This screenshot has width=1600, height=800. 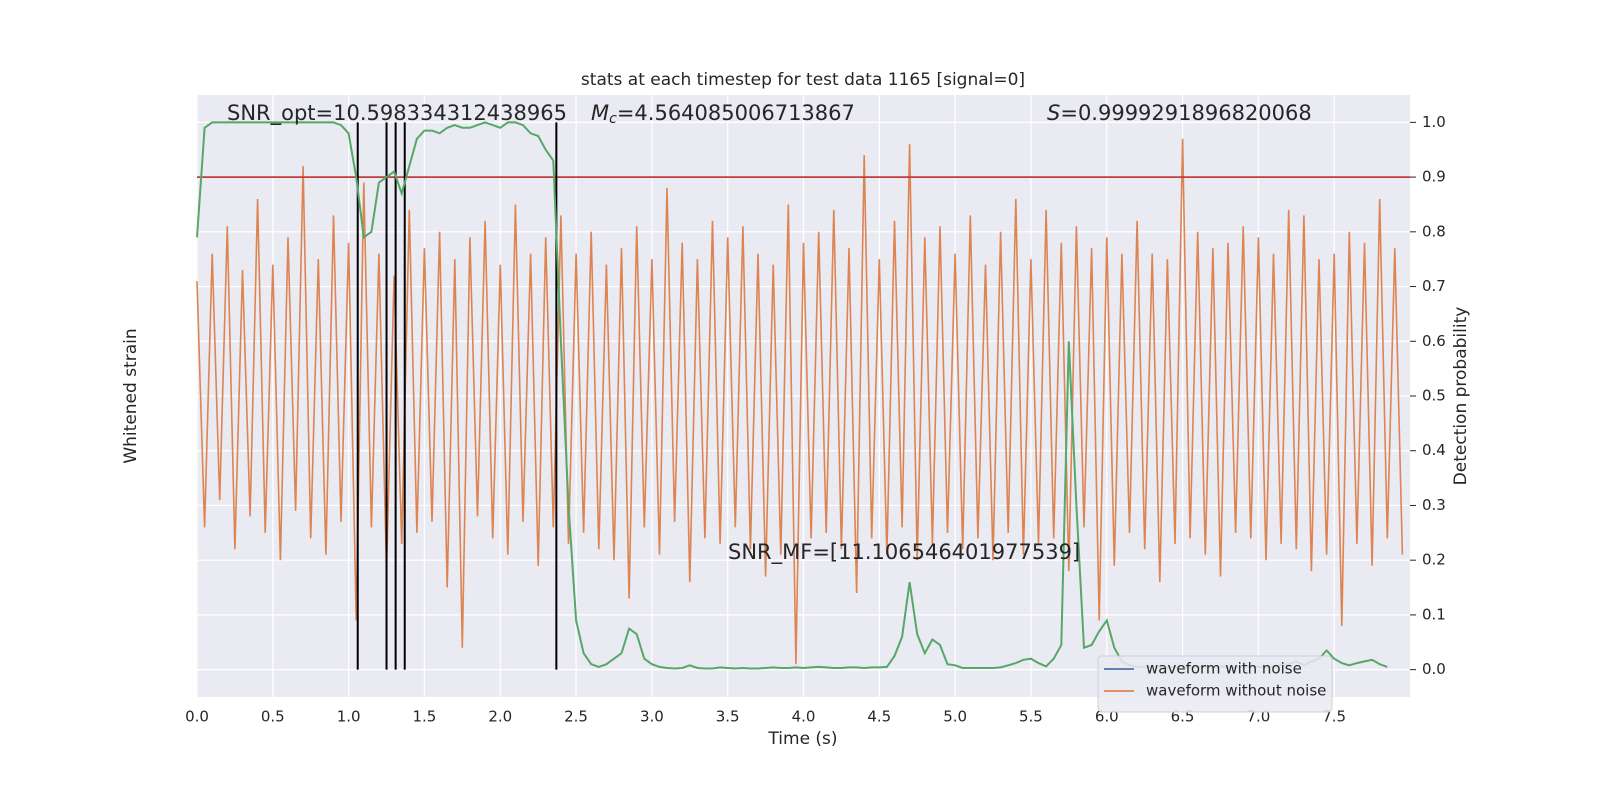 I want to click on annotation: SNR_MF=[11.106546401977539], so click(x=904, y=552).